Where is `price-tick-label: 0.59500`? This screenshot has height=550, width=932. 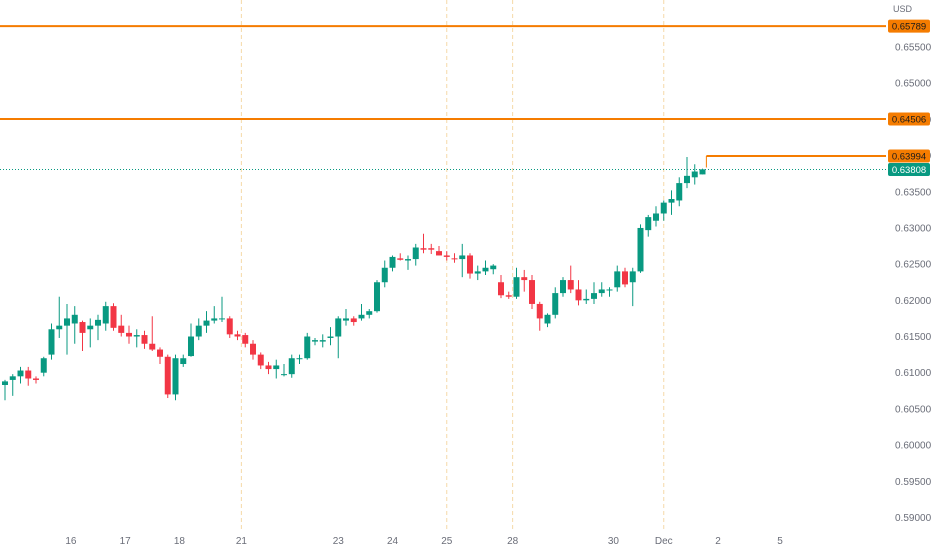 price-tick-label: 0.59500 is located at coordinates (913, 482).